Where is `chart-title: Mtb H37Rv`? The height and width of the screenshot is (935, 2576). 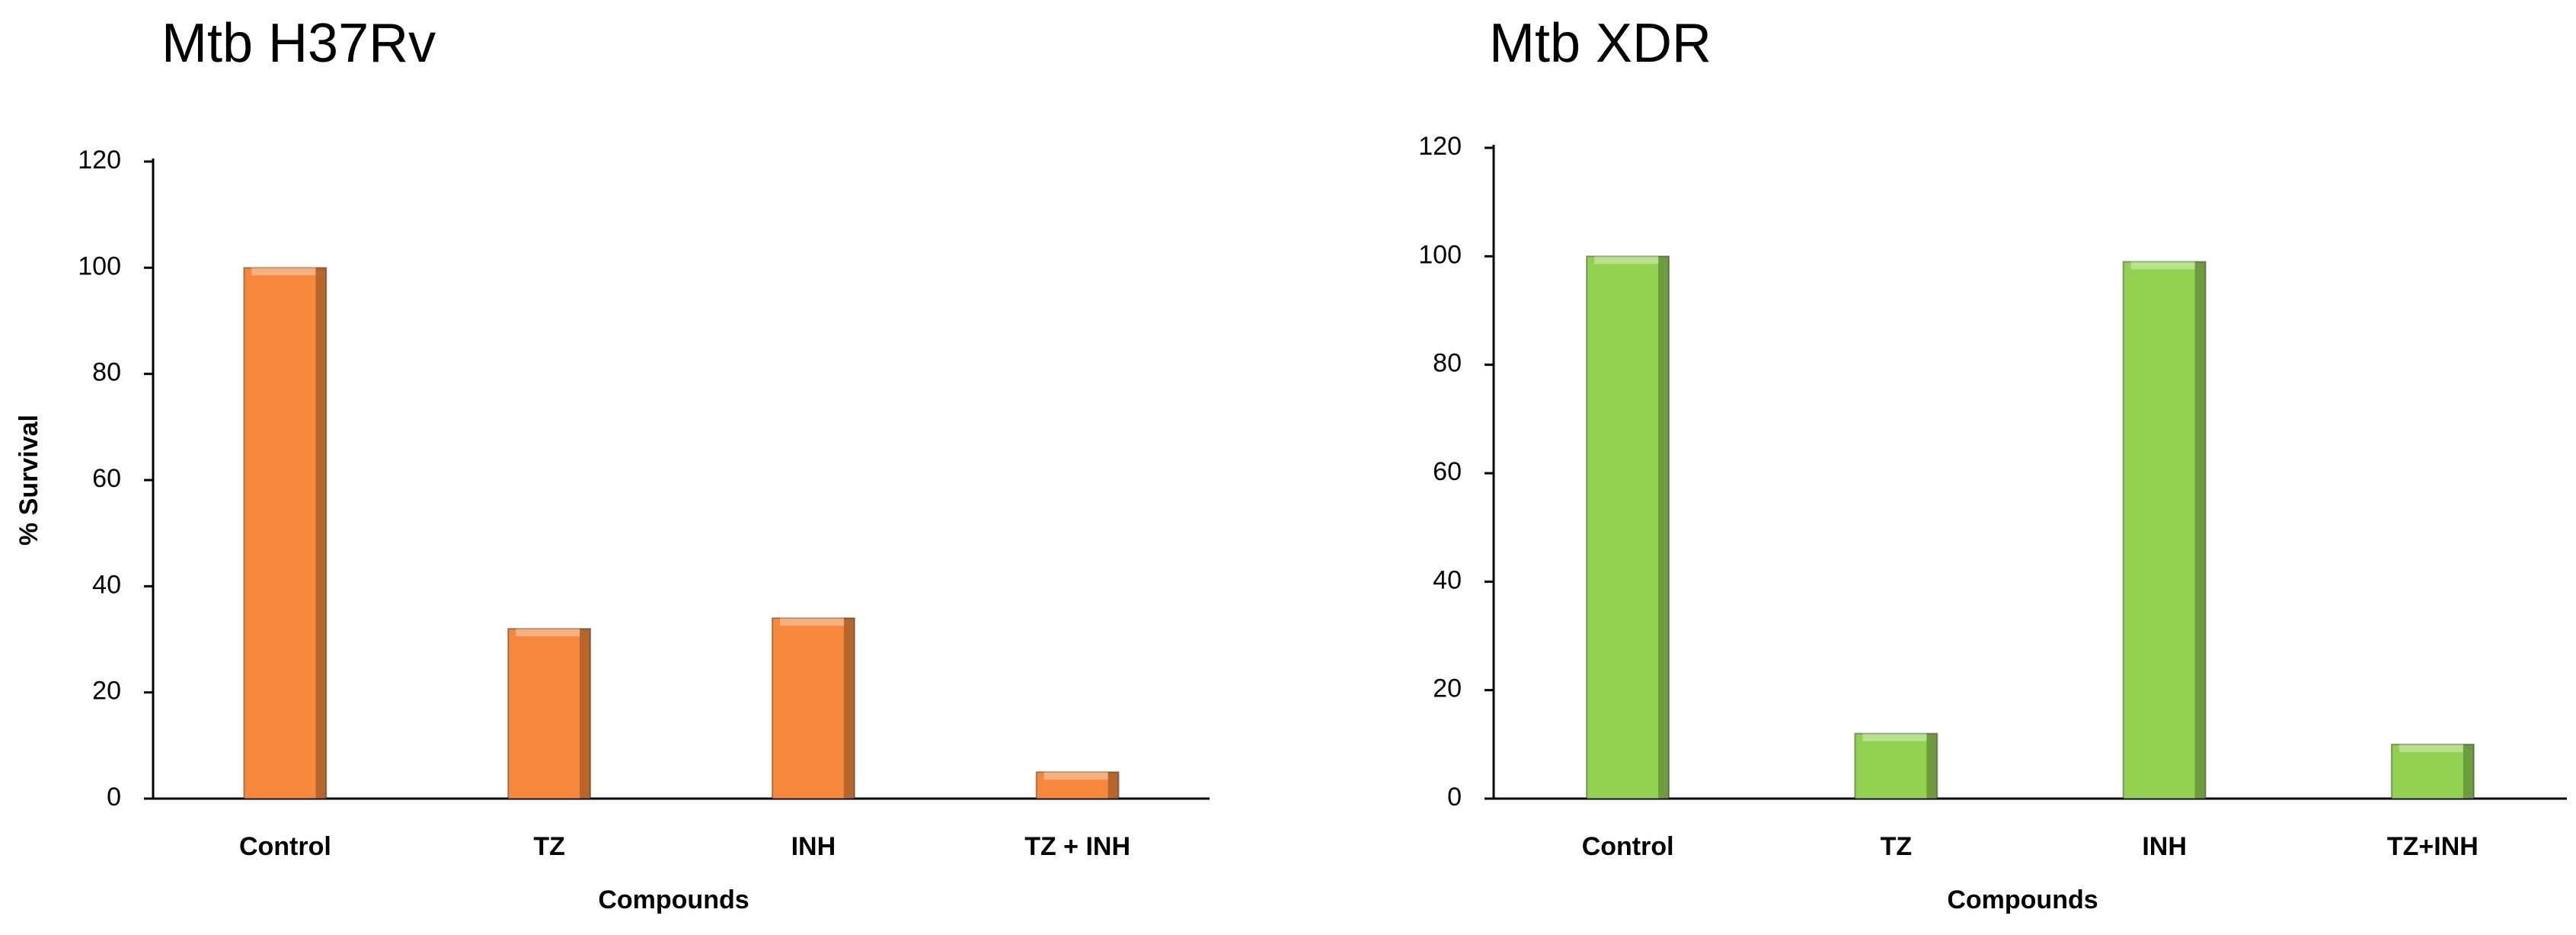 chart-title: Mtb H37Rv is located at coordinates (298, 43).